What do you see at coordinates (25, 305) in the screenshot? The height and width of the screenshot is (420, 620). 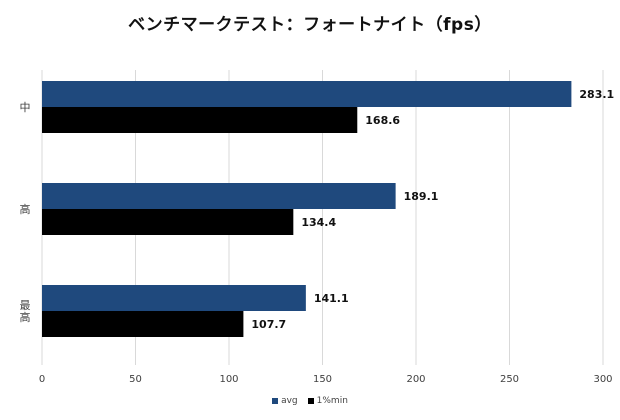 I see `category-label-char: 最` at bounding box center [25, 305].